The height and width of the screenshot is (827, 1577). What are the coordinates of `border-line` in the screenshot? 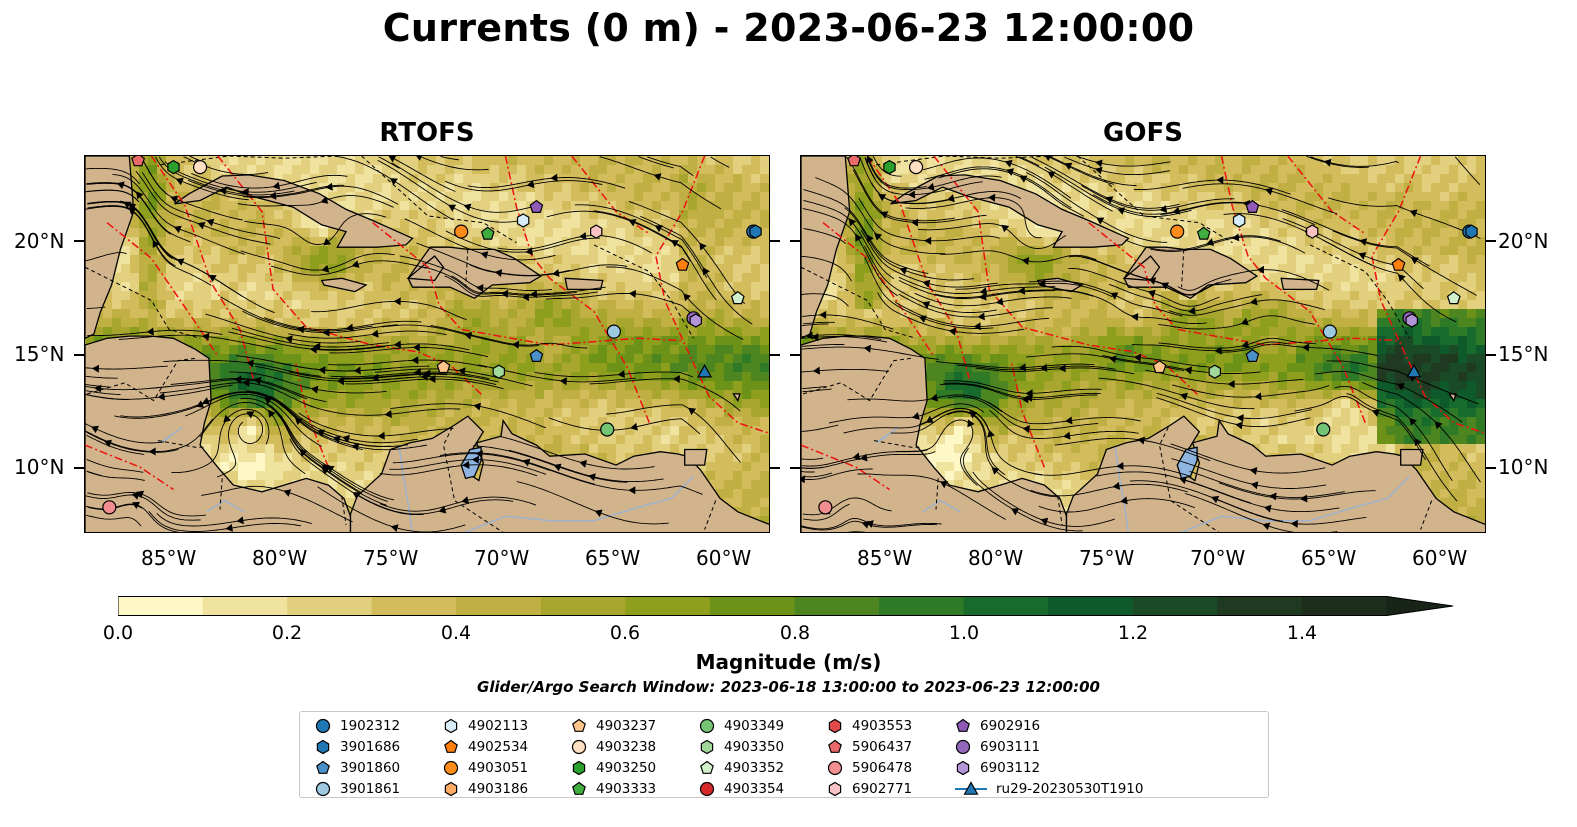 It's located at (937, 494).